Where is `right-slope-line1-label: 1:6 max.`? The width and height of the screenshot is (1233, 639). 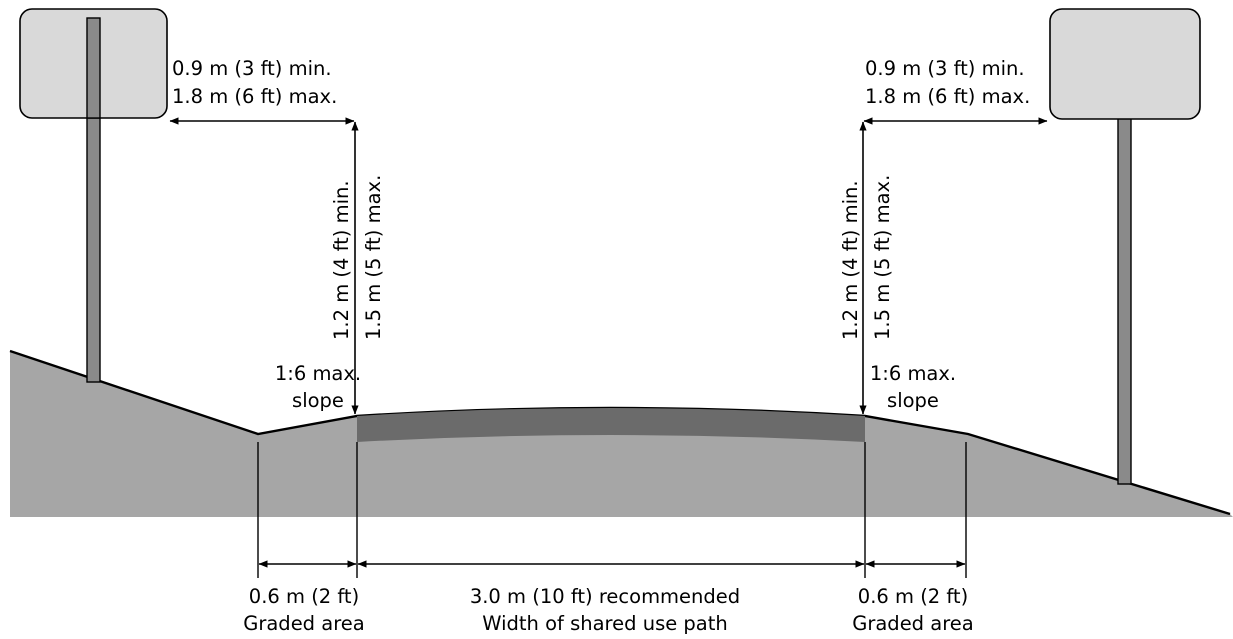
right-slope-line1-label: 1:6 max. is located at coordinates (913, 373).